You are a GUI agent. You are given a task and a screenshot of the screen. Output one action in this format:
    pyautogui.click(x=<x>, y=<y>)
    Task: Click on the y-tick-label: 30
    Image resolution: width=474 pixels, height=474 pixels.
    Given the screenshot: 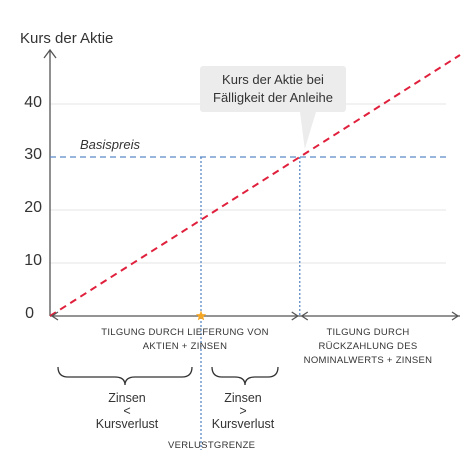 What is the action you would take?
    pyautogui.click(x=33, y=154)
    